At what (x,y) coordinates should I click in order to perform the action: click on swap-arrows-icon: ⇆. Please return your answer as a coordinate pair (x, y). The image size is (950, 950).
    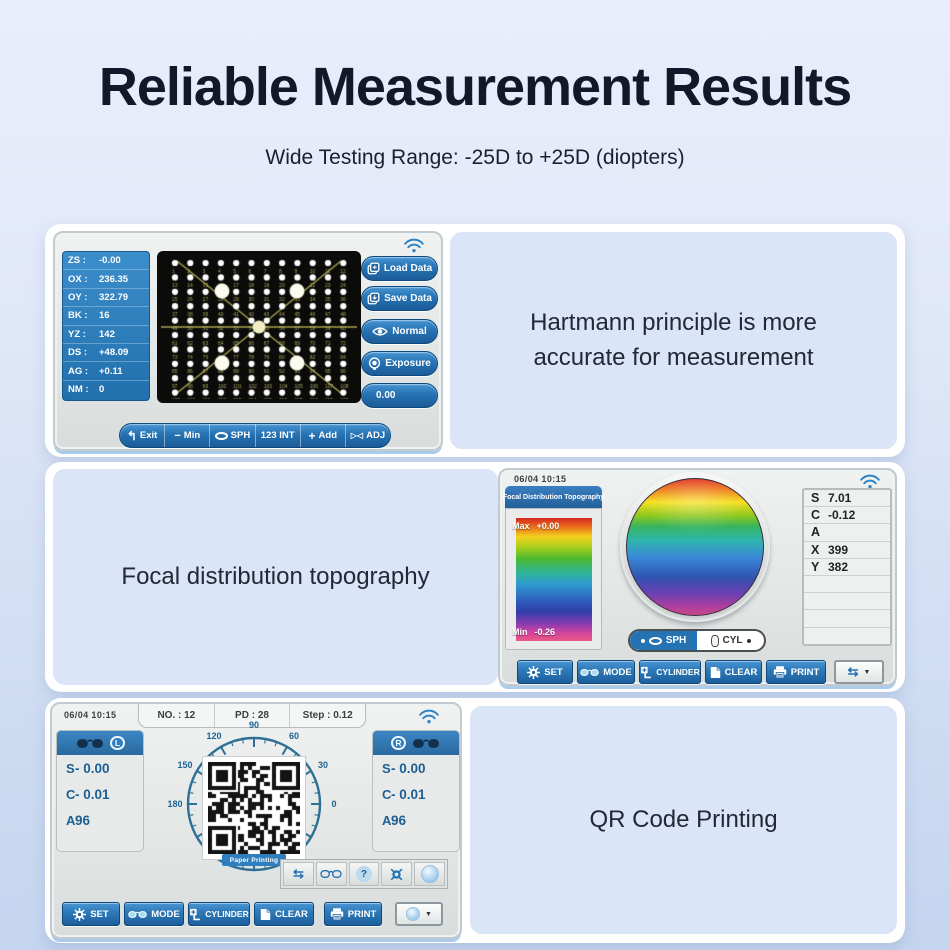
    Looking at the image, I should click on (298, 873).